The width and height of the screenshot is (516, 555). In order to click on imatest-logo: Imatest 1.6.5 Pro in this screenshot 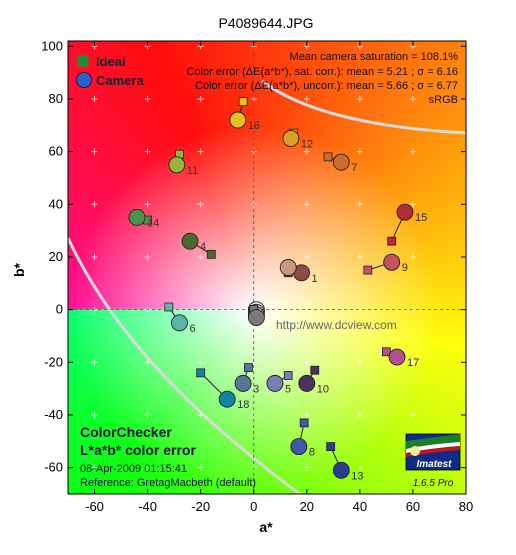, I will do `click(433, 461)`.